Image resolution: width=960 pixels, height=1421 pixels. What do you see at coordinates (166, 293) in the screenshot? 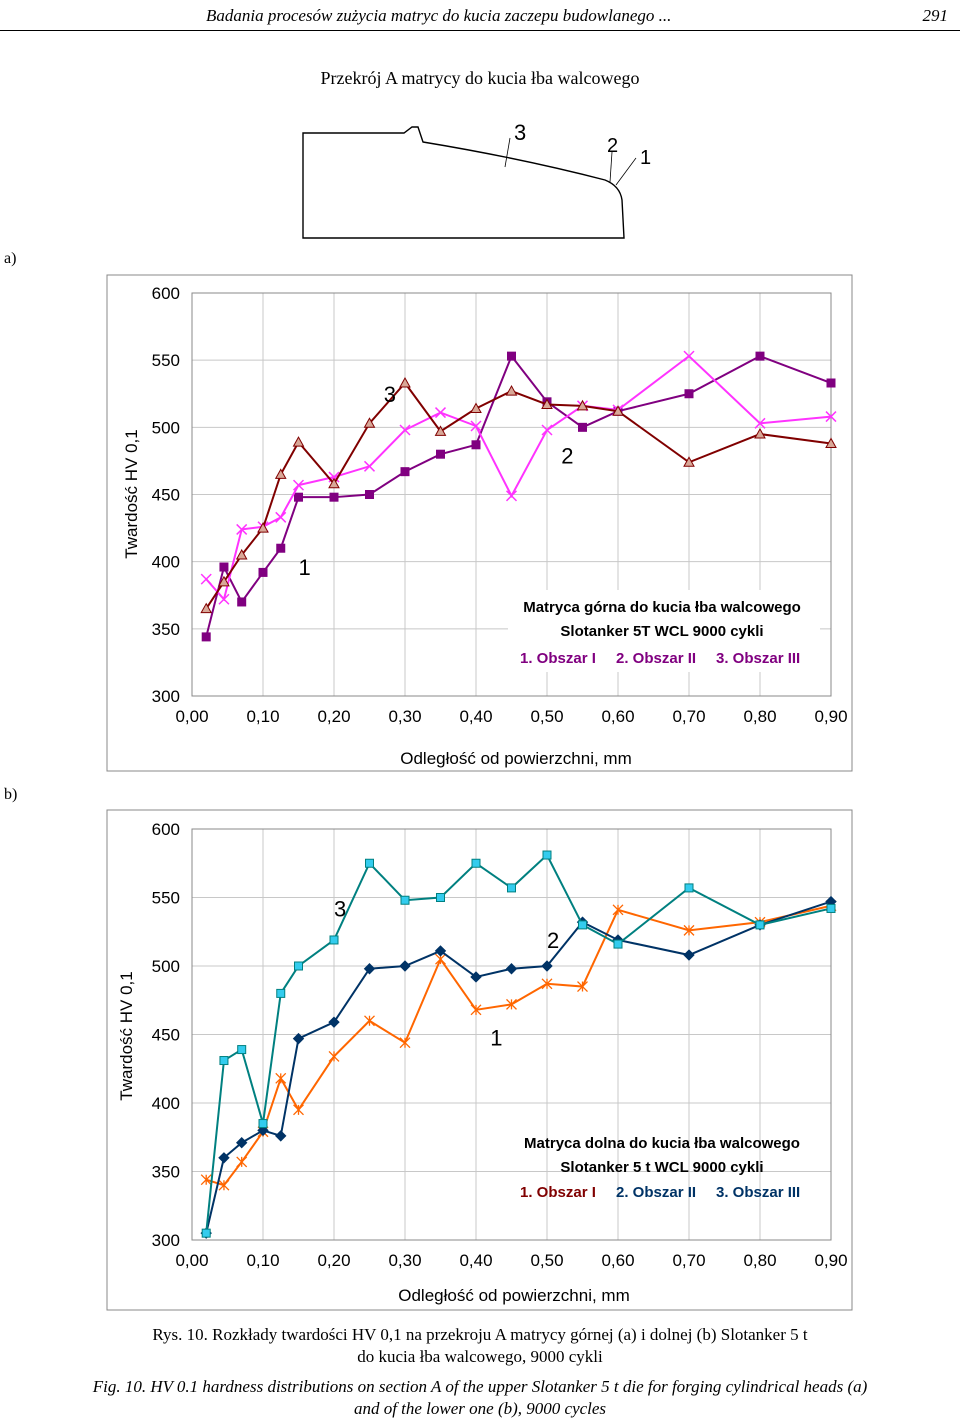
I see `chart-a-ytick-label: 600` at bounding box center [166, 293].